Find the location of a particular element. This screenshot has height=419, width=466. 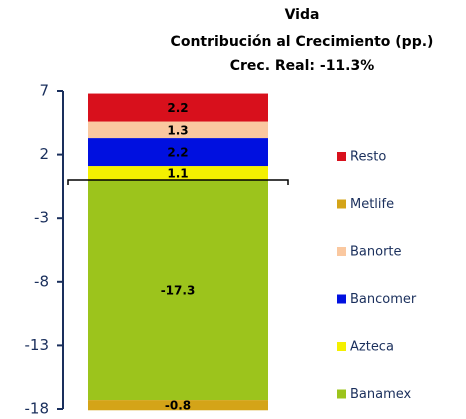

data-label: -17.3 is located at coordinates (178, 291).